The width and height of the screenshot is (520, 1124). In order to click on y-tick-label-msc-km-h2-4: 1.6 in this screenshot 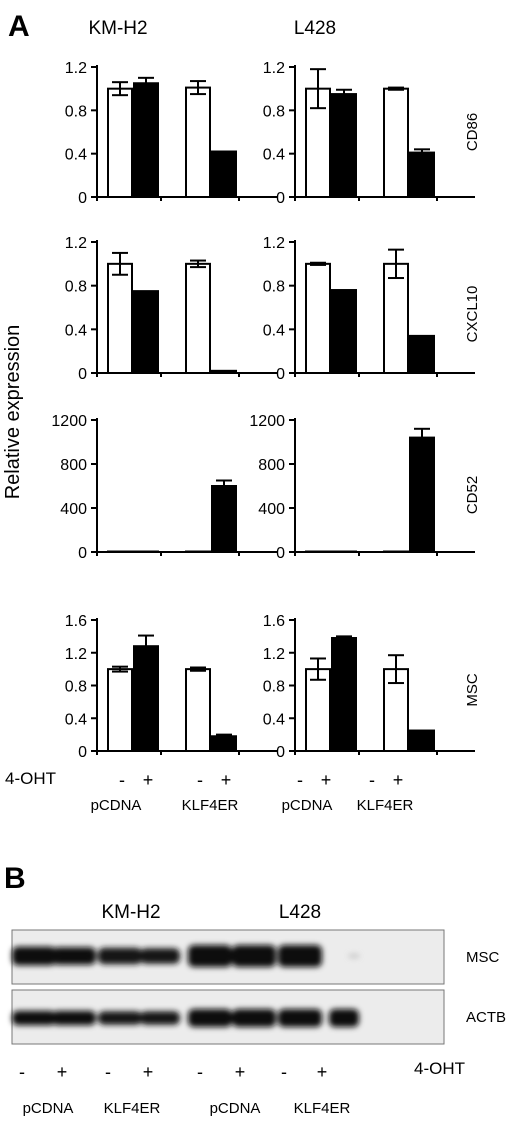, I will do `click(76, 621)`.